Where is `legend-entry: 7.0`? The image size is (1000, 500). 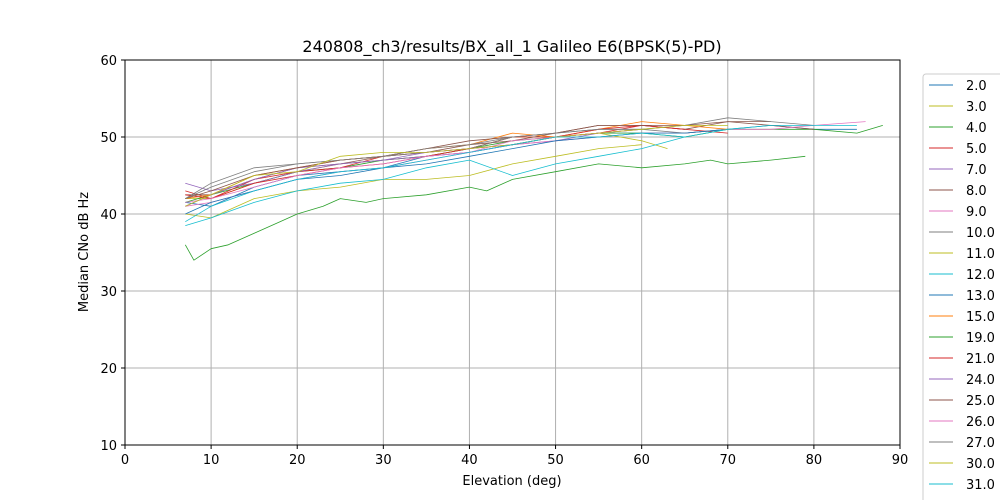
legend-entry: 7.0 is located at coordinates (976, 170).